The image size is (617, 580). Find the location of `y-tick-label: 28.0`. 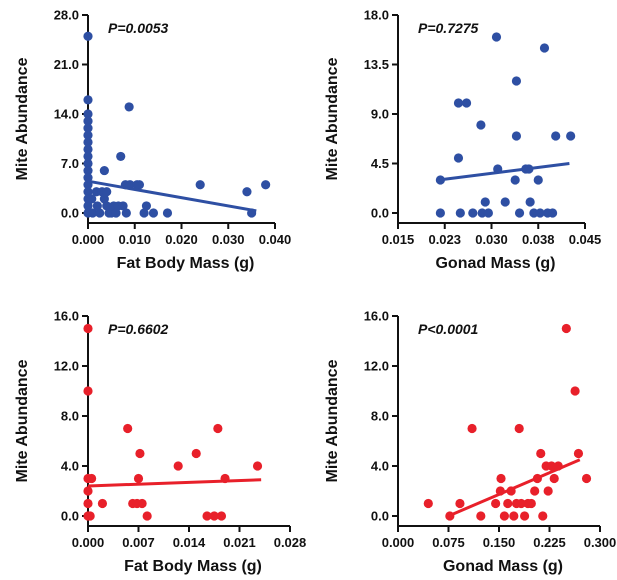

y-tick-label: 28.0 is located at coordinates (66, 15).